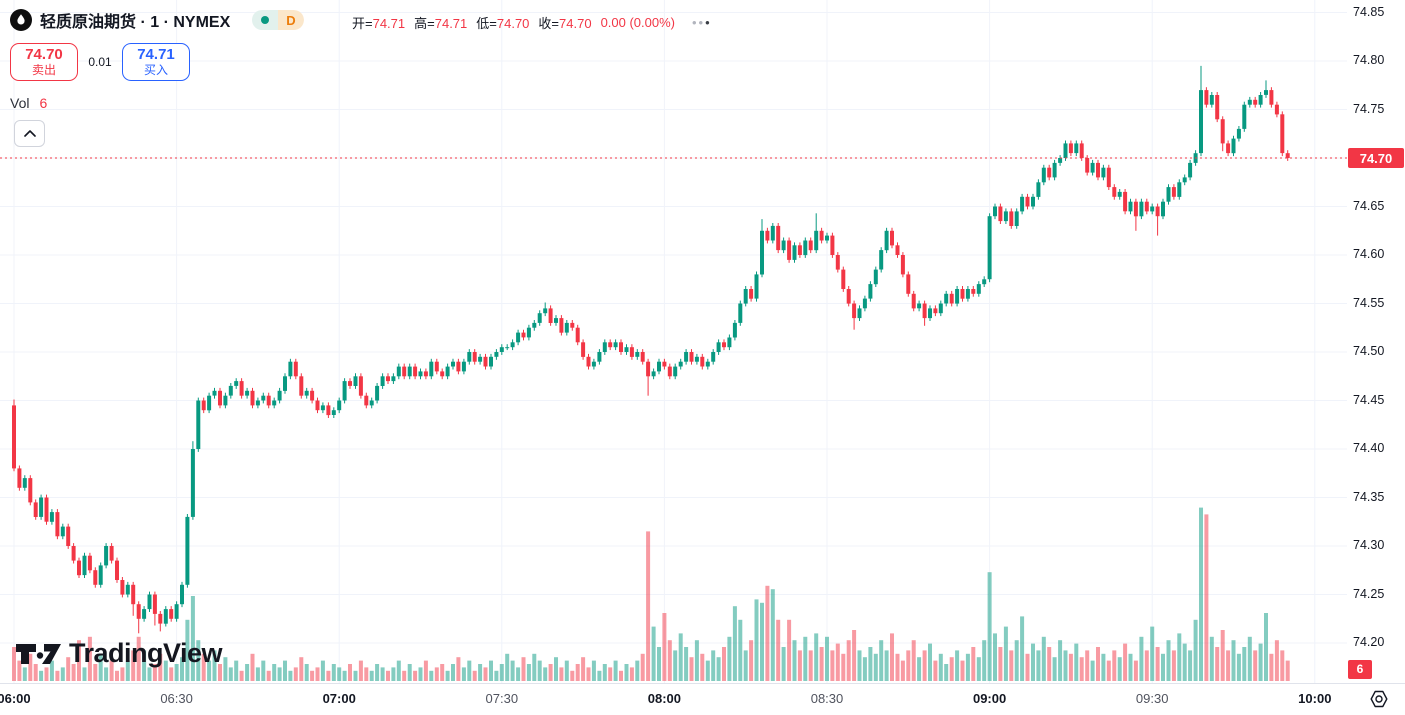 The image size is (1405, 715). I want to click on price-tick-label: 74.55, so click(1369, 302).